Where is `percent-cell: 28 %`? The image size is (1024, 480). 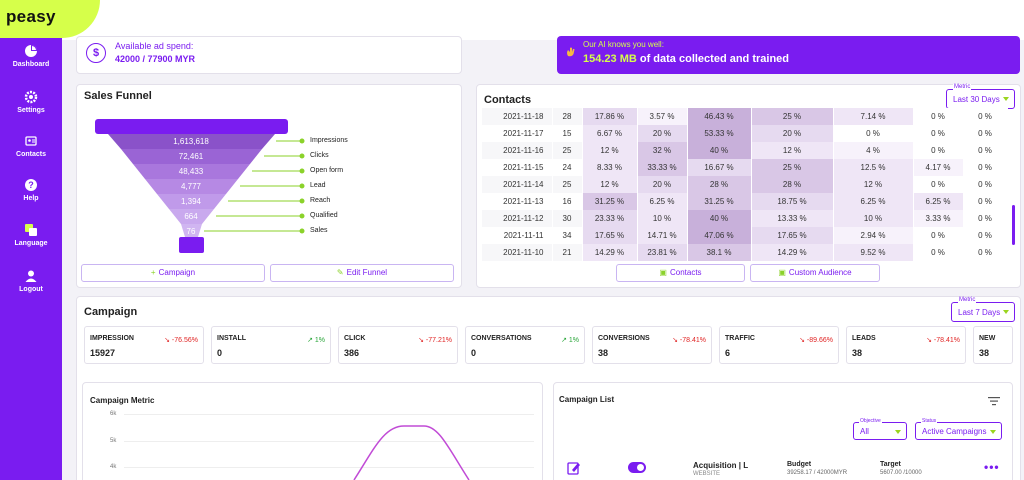 percent-cell: 28 % is located at coordinates (719, 184).